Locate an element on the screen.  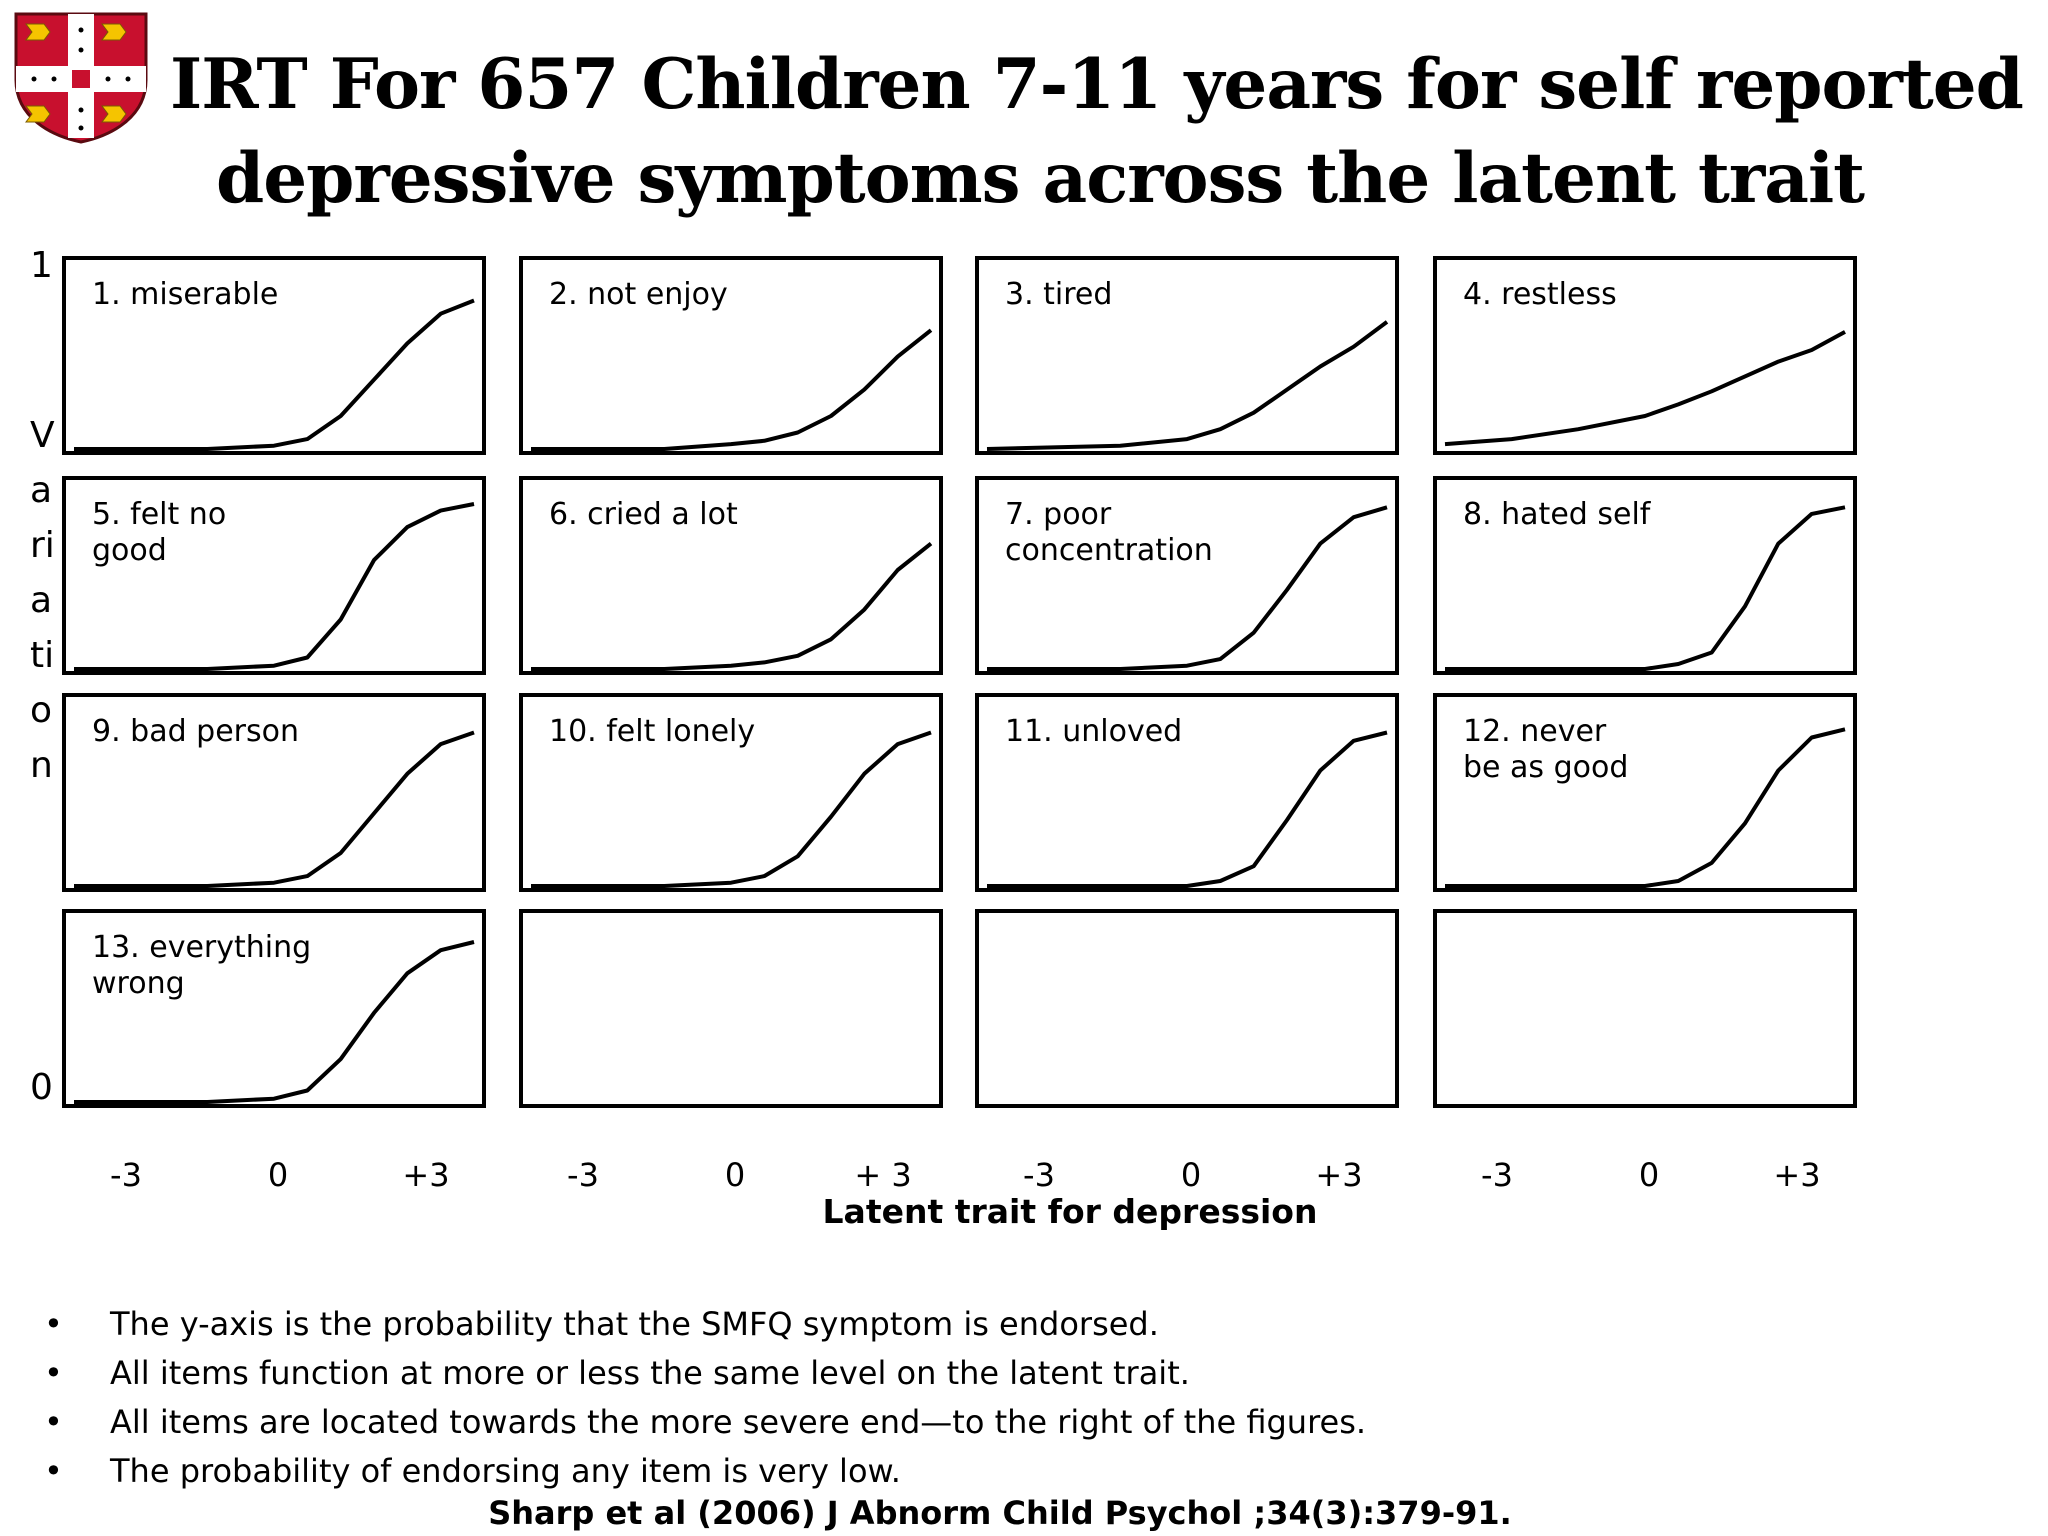
panel-label: 1. miserable is located at coordinates (185, 294).